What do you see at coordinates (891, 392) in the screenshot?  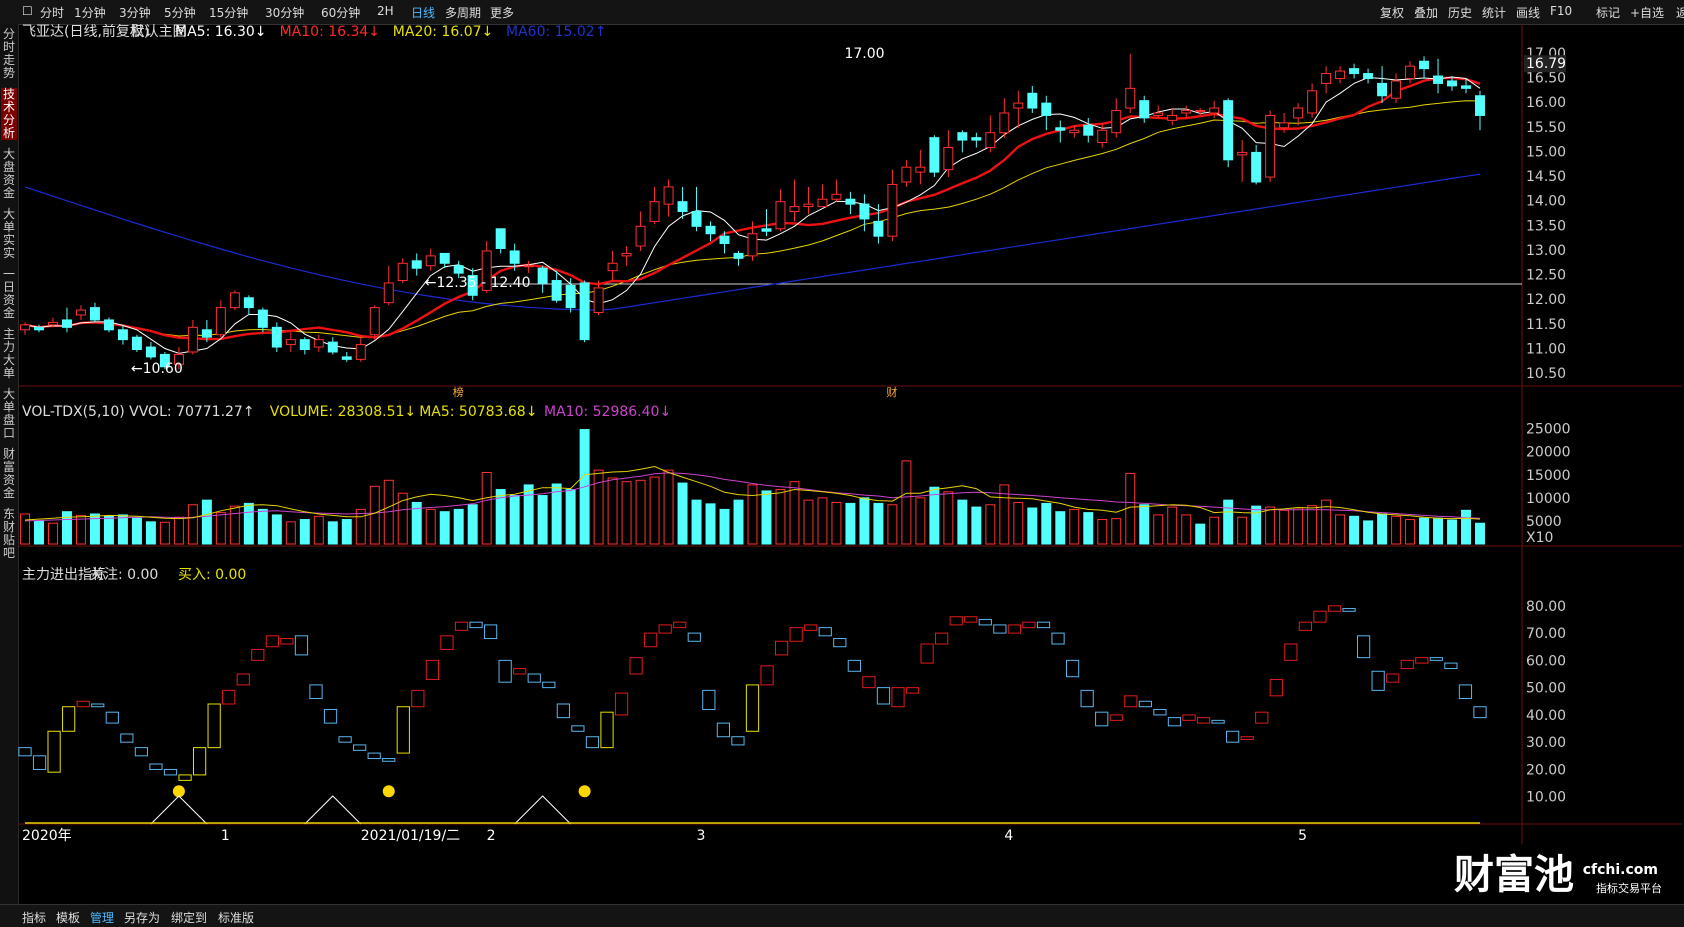 I see `event-marker: 财` at bounding box center [891, 392].